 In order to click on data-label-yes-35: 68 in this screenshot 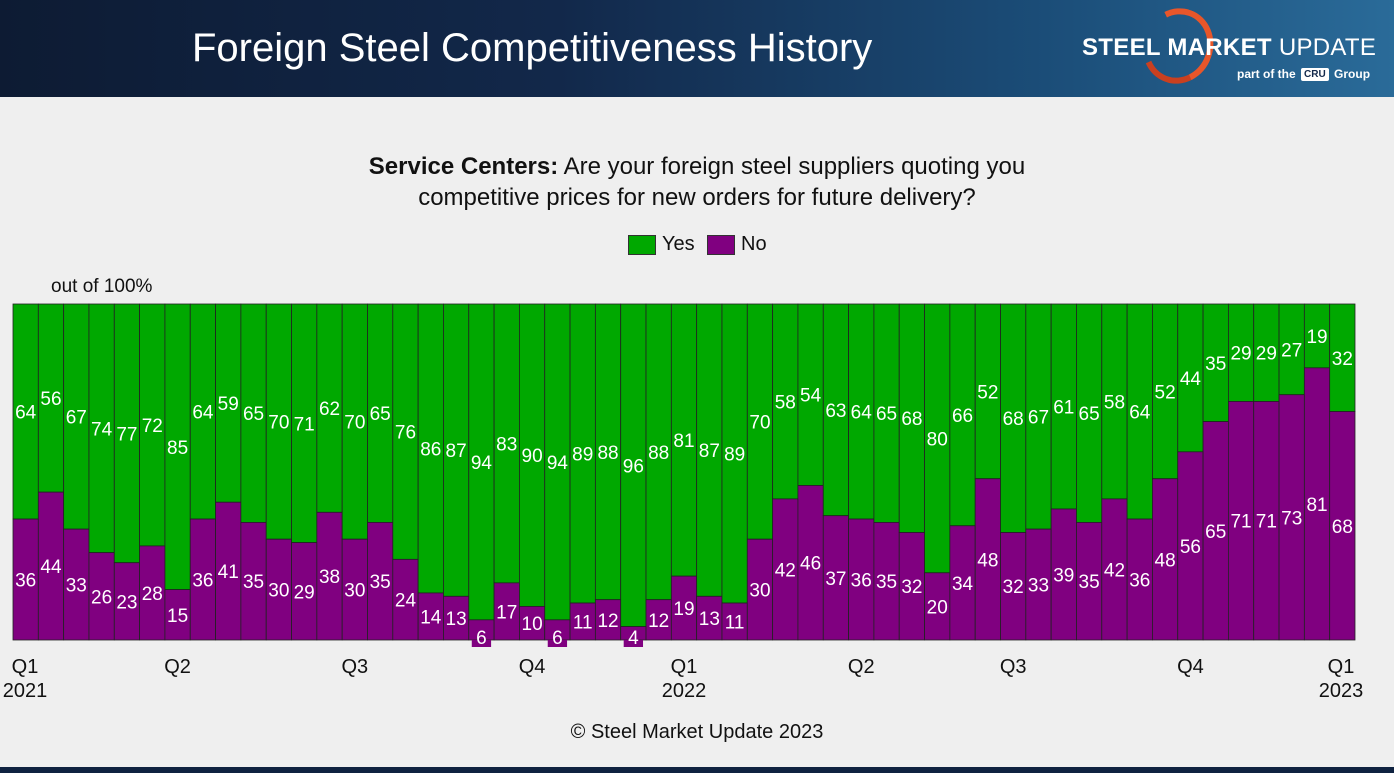, I will do `click(911, 419)`.